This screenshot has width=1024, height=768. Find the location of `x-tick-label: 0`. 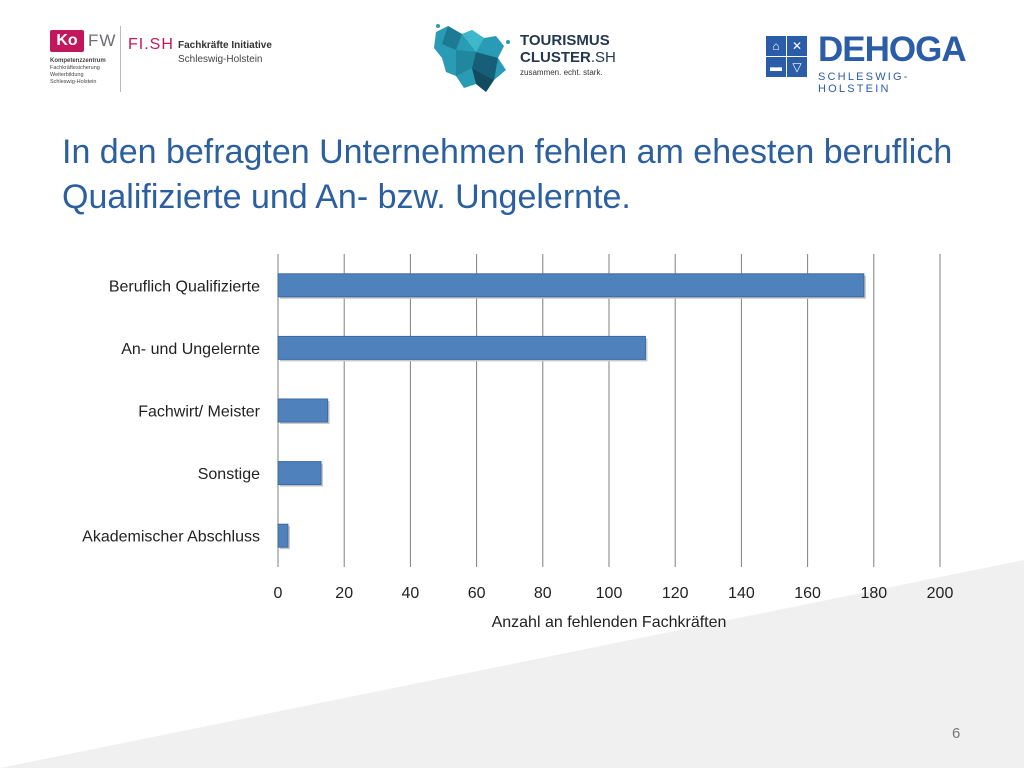

x-tick-label: 0 is located at coordinates (278, 593).